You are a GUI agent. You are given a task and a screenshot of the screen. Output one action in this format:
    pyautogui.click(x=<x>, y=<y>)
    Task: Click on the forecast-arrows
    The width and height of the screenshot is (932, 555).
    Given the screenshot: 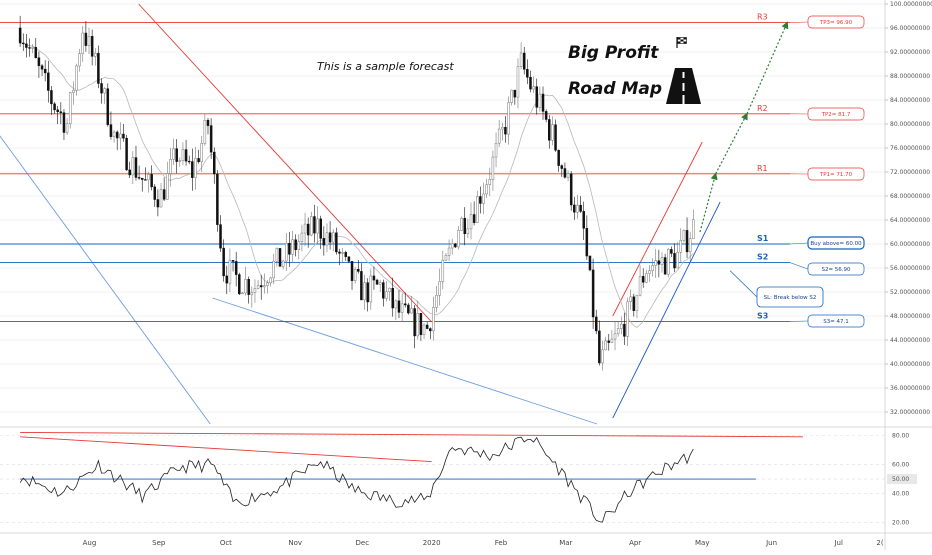 What is the action you would take?
    pyautogui.click(x=743, y=127)
    